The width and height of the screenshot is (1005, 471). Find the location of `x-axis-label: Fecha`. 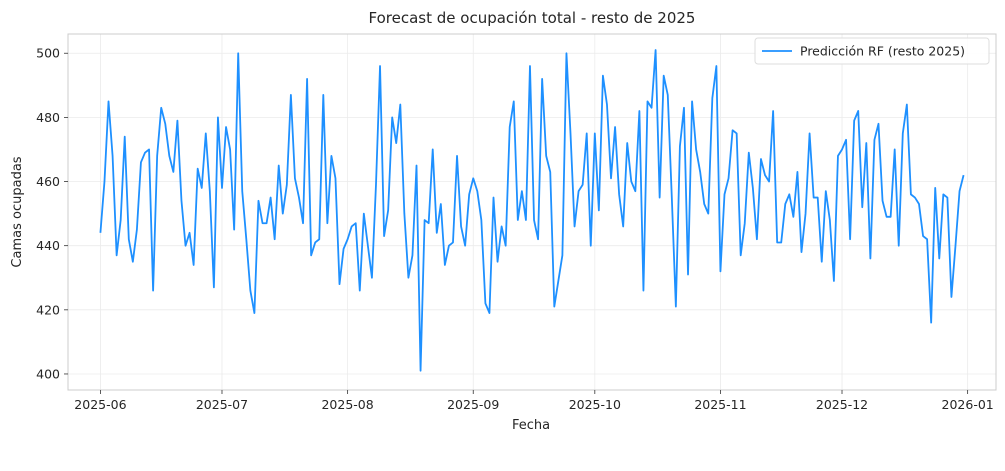

x-axis-label: Fecha is located at coordinates (531, 425).